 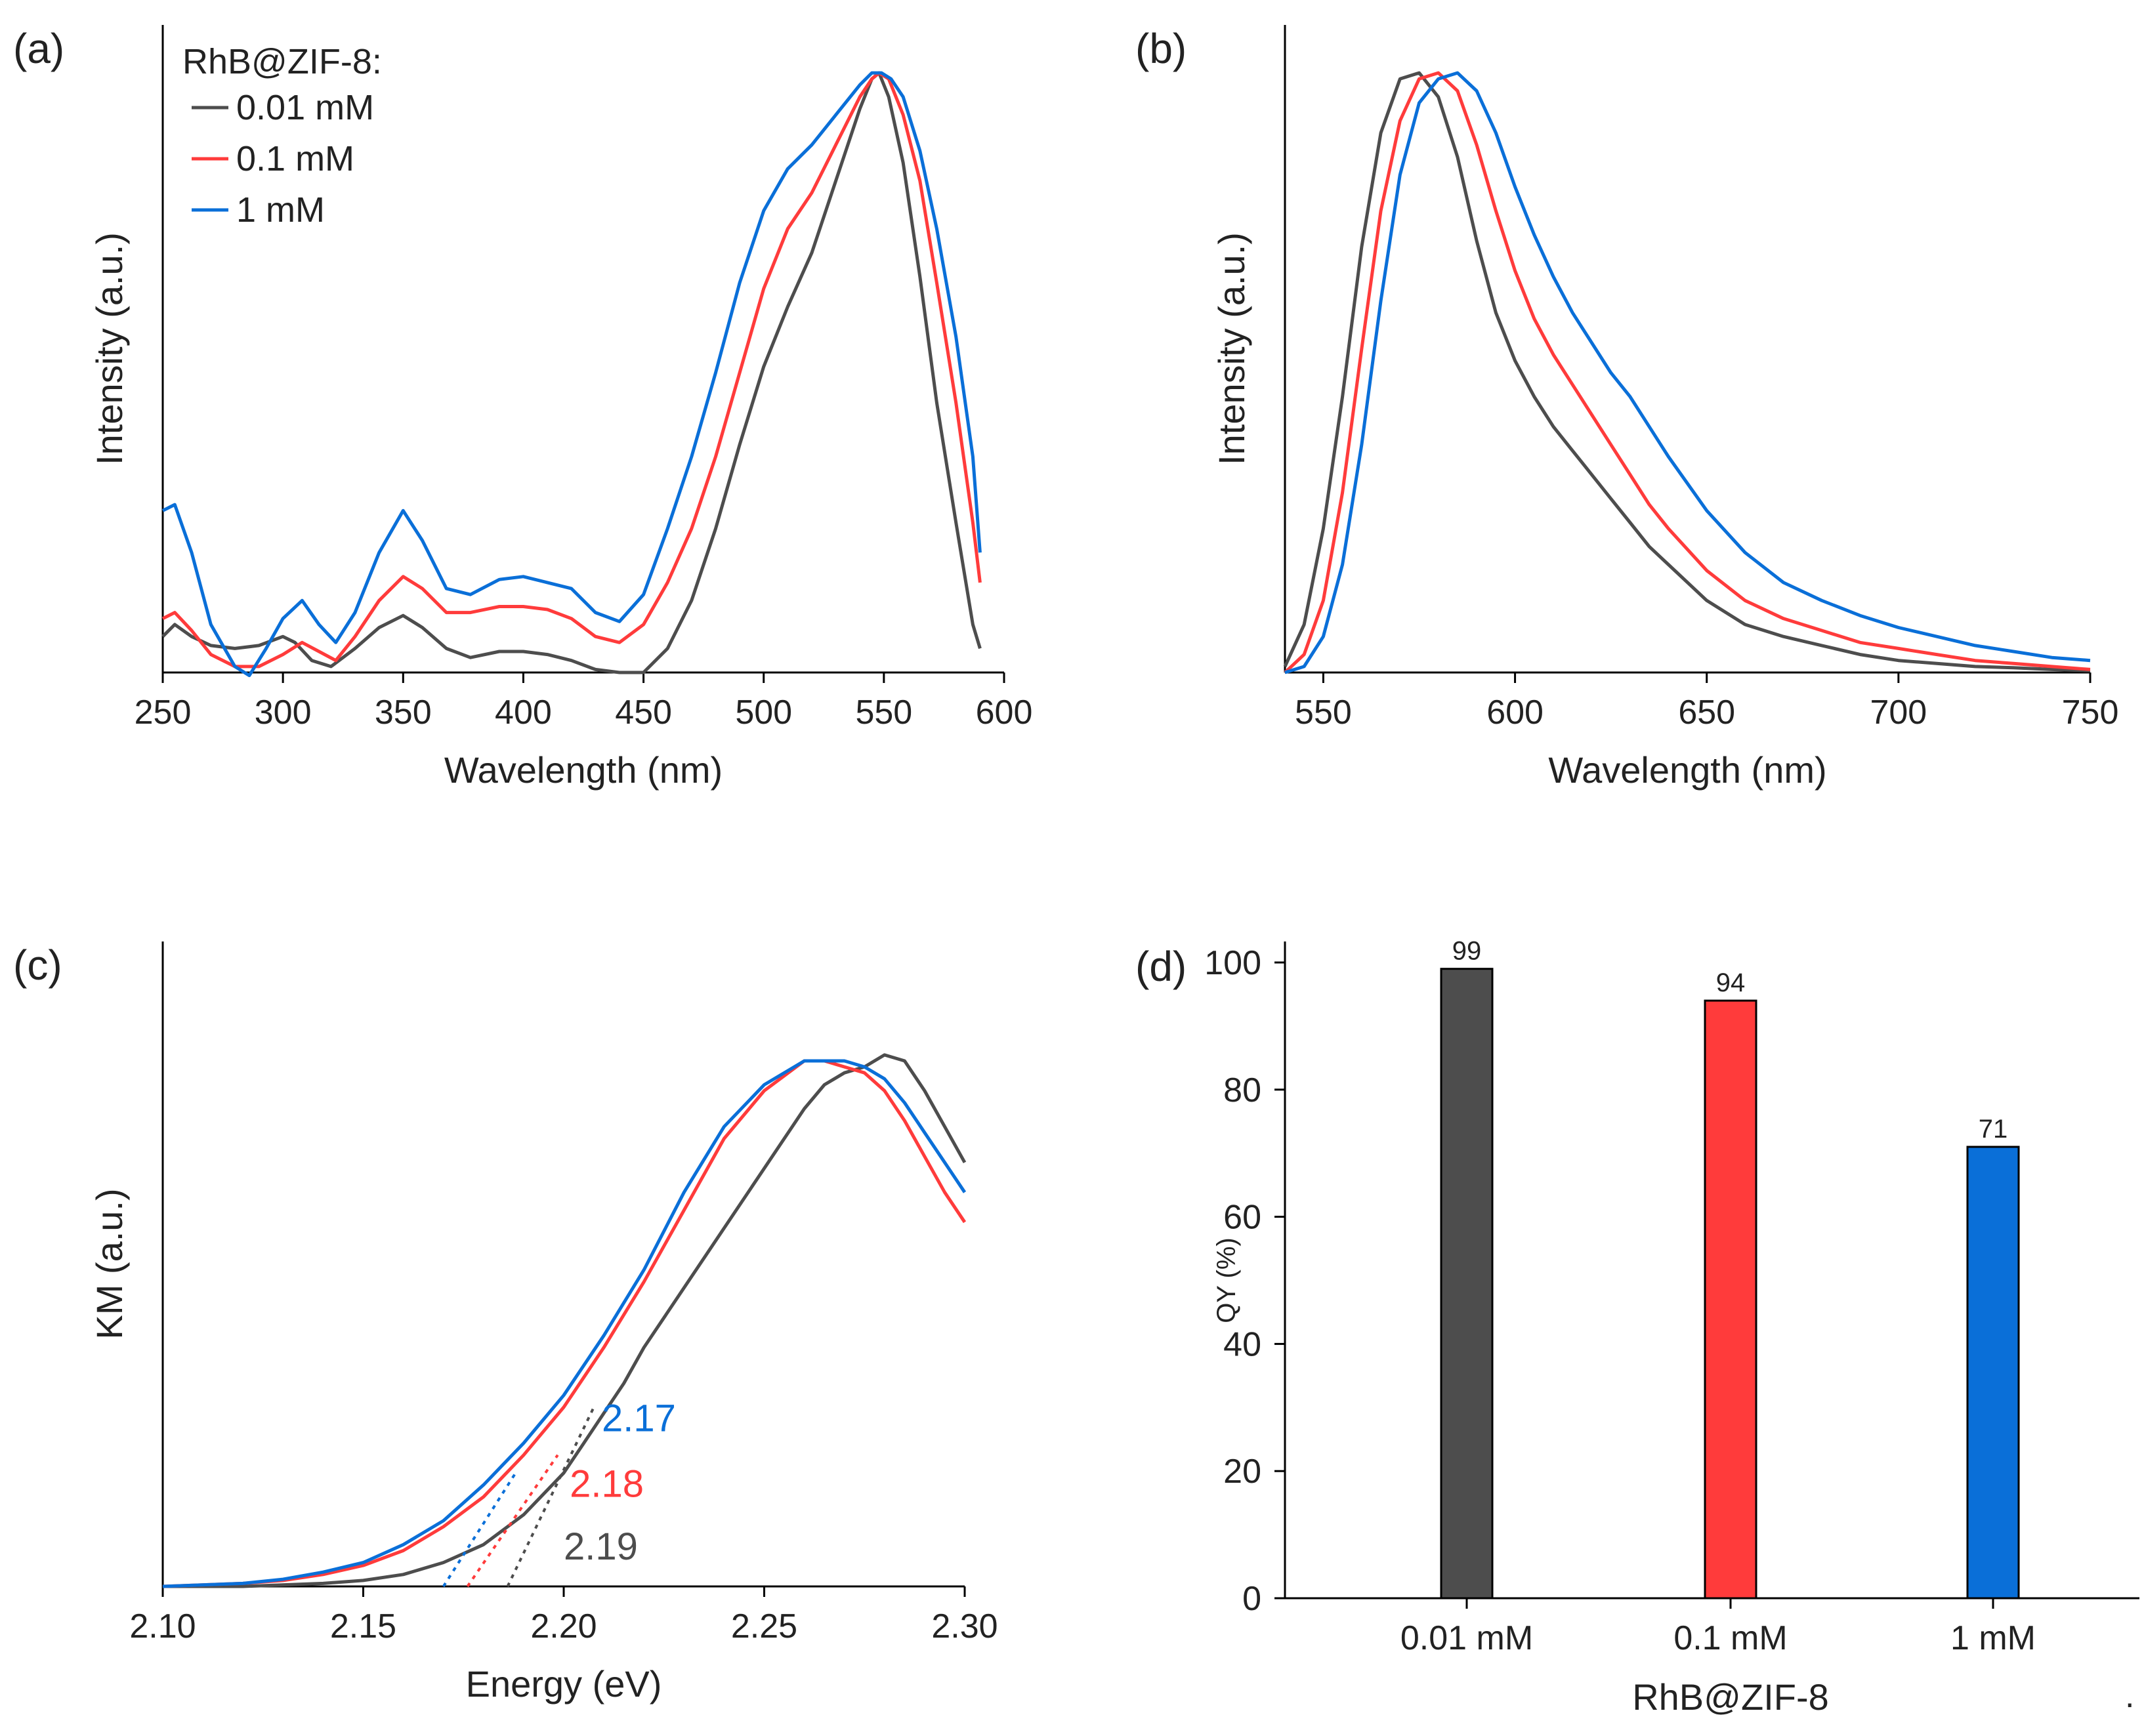 I want to click on panel-label: (c), so click(x=38, y=965).